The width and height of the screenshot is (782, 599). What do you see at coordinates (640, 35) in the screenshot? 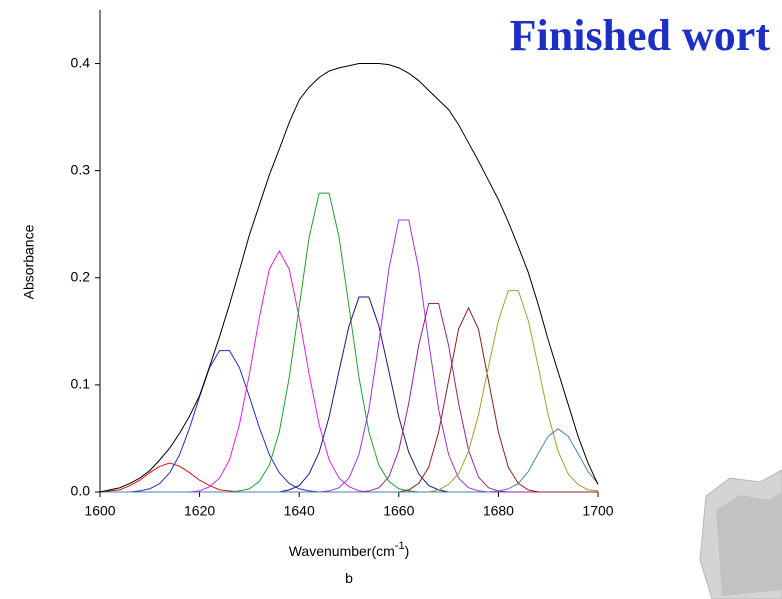
I see `chart-title: Finished wort` at bounding box center [640, 35].